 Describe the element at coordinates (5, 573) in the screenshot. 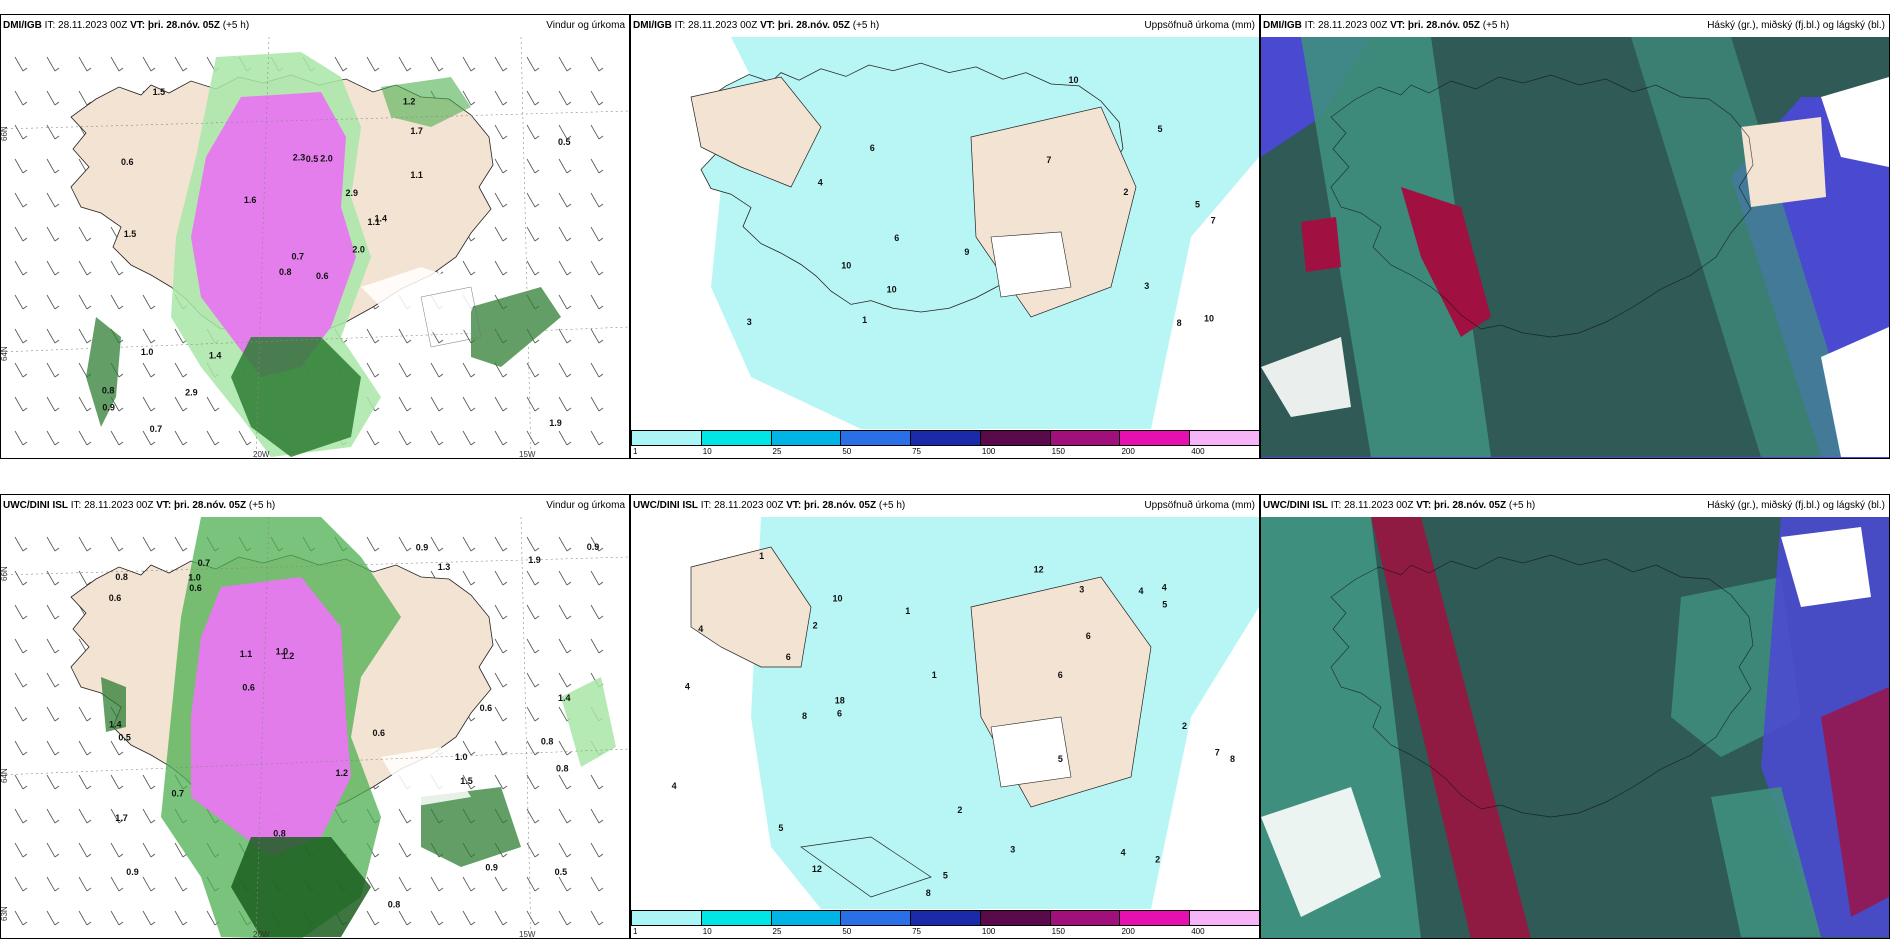

I see `lat-label-66: 66N` at that location.